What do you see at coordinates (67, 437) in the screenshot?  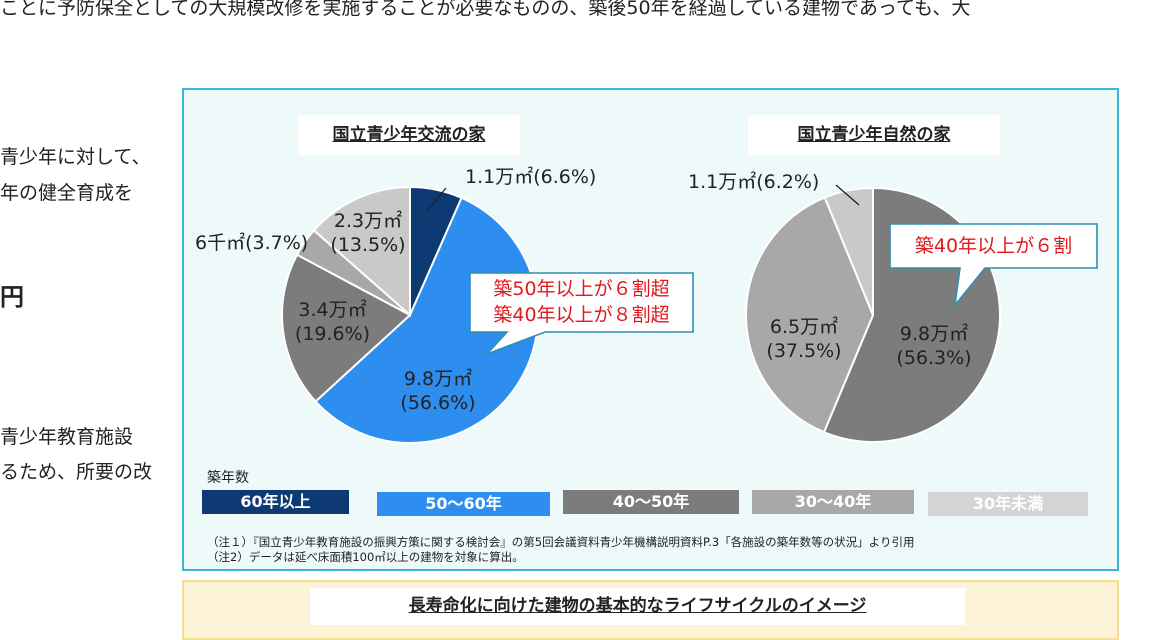 I see `body-text-line: 青少年教育施設` at bounding box center [67, 437].